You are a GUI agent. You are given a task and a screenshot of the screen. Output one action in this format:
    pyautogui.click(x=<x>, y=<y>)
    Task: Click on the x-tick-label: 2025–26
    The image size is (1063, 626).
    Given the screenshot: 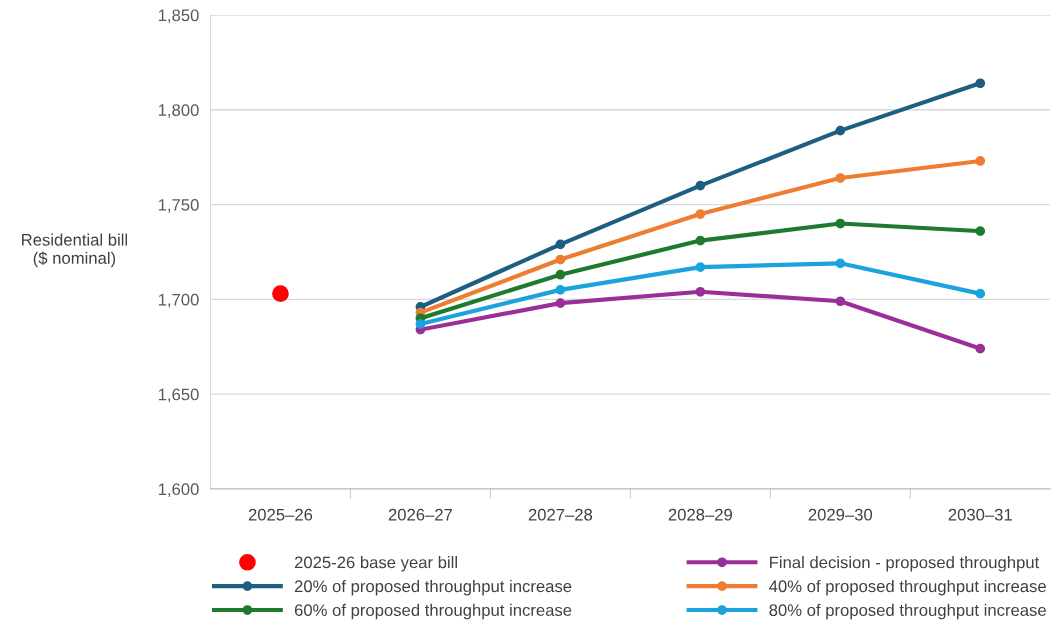 What is the action you would take?
    pyautogui.click(x=280, y=514)
    